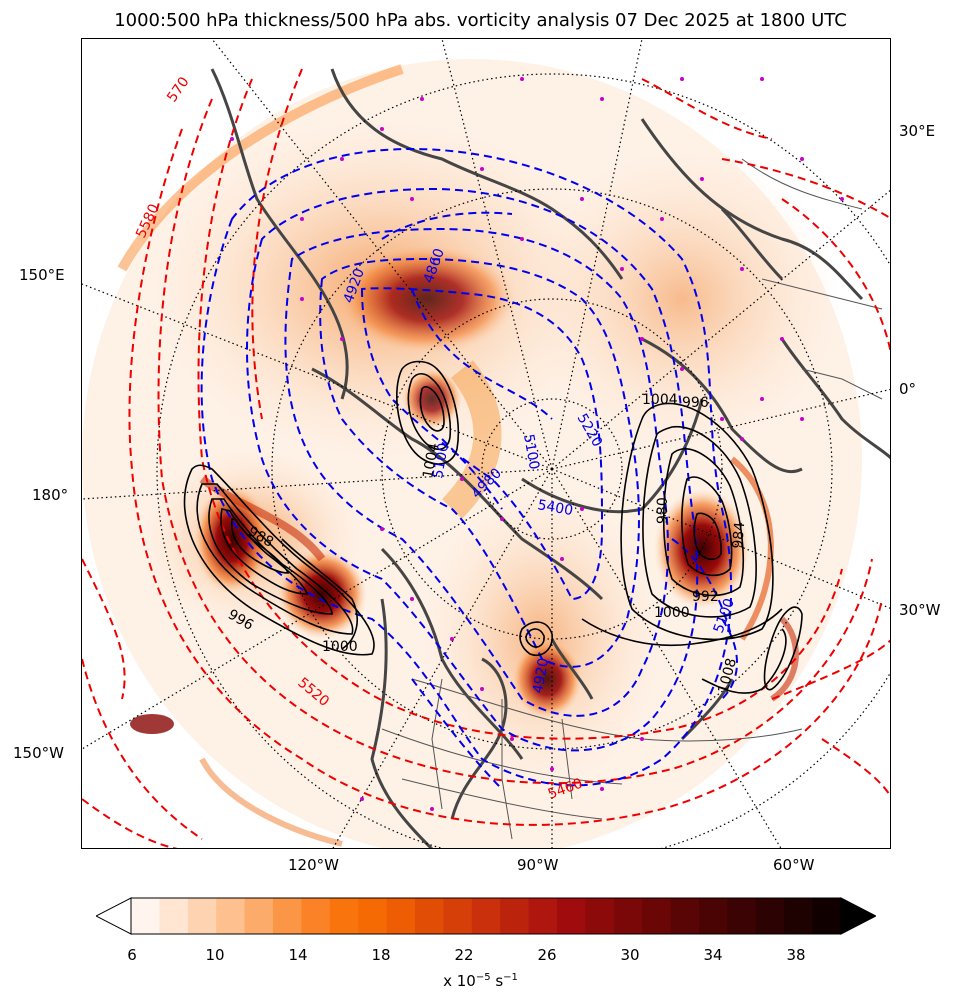 The width and height of the screenshot is (961, 1005). I want to click on lon-label-180: 180°, so click(50, 495).